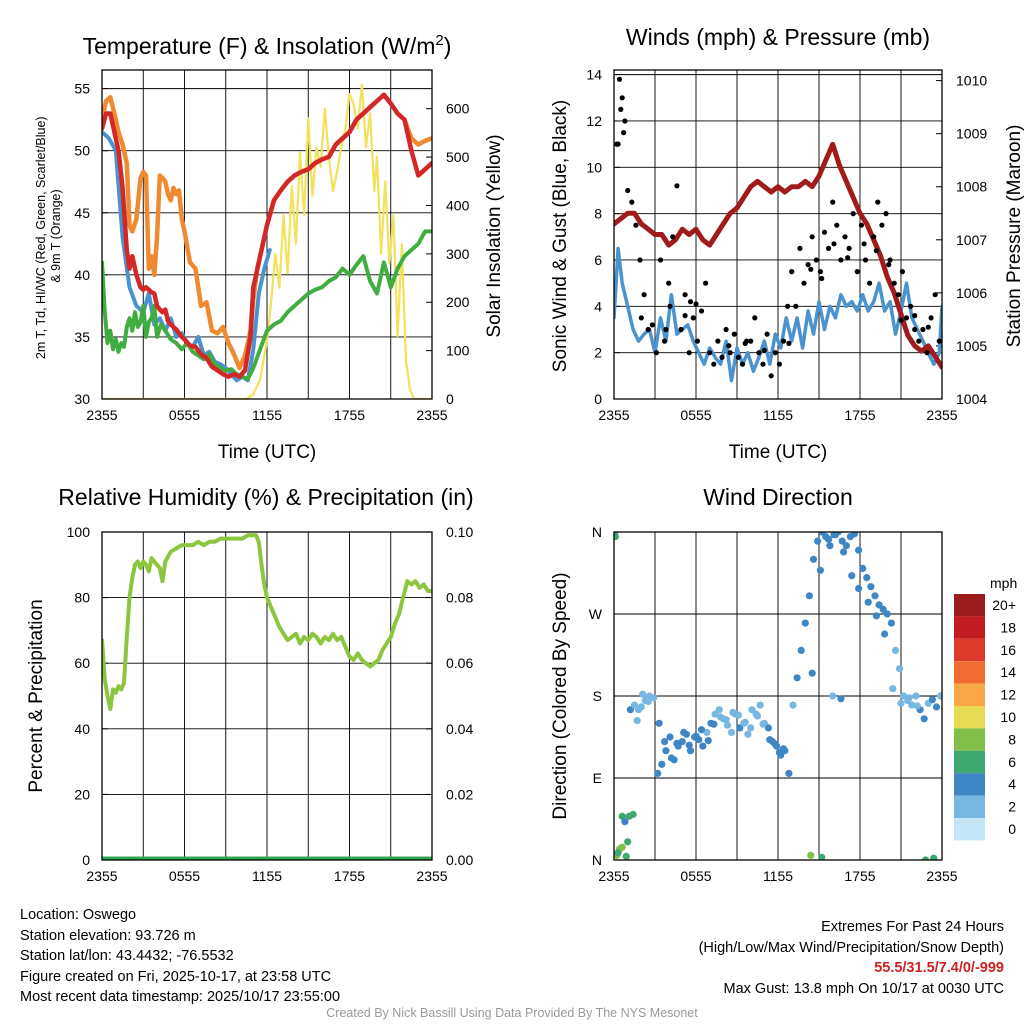 Image resolution: width=1024 pixels, height=1024 pixels. What do you see at coordinates (939, 968) in the screenshot?
I see `extremes-values: 55.5/31.5/7.4/0/-999` at bounding box center [939, 968].